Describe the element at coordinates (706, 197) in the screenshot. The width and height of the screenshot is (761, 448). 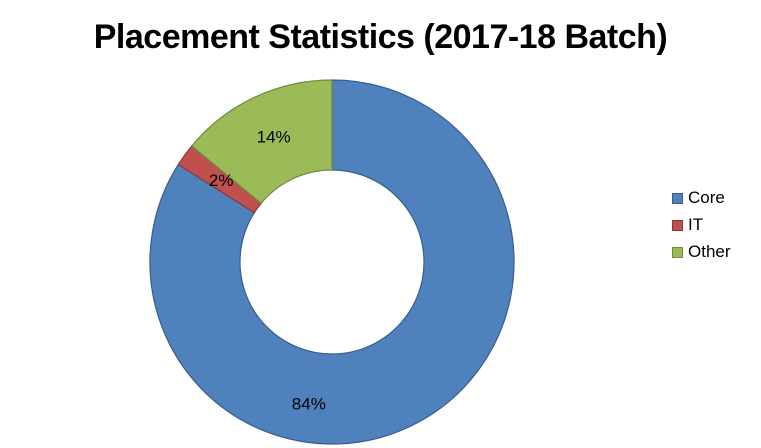
I see `legend-label-core: Core` at that location.